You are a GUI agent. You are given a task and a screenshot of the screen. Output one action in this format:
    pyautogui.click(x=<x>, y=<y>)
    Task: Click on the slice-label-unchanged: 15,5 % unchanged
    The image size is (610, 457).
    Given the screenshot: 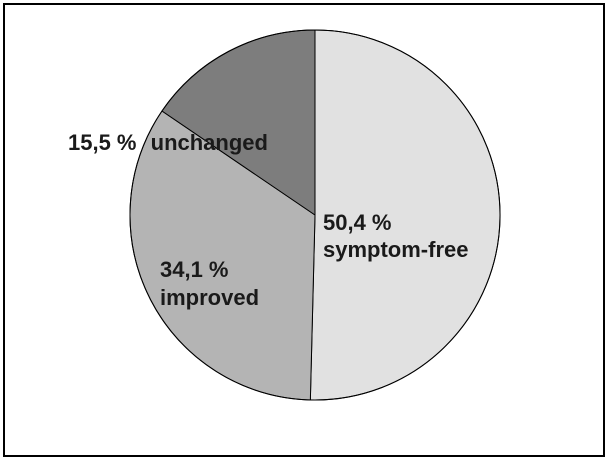 What is the action you would take?
    pyautogui.click(x=168, y=142)
    